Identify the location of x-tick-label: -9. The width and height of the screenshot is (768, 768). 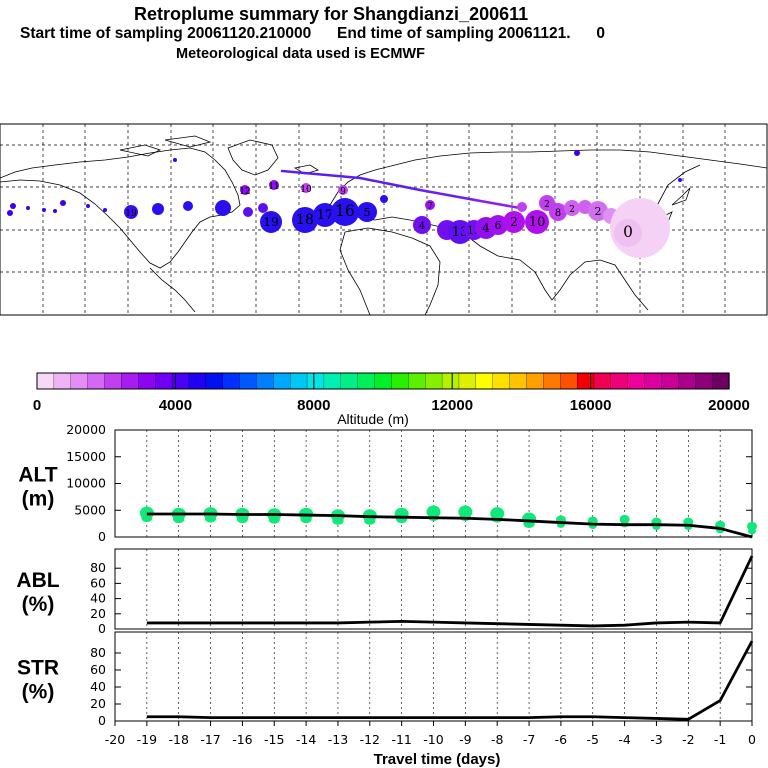
(465, 739).